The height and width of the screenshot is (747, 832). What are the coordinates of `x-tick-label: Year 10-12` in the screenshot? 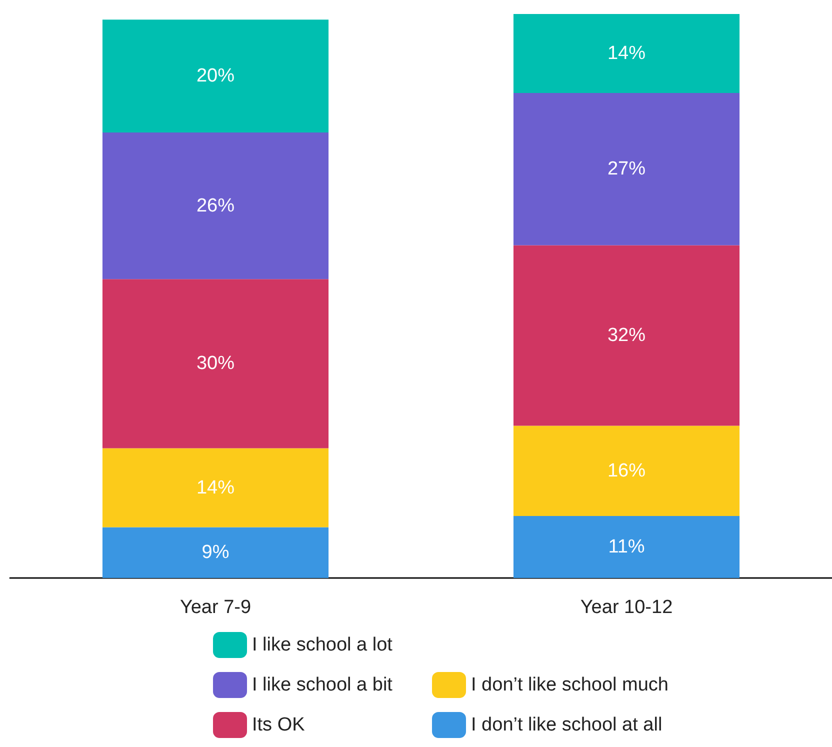 It's located at (626, 607).